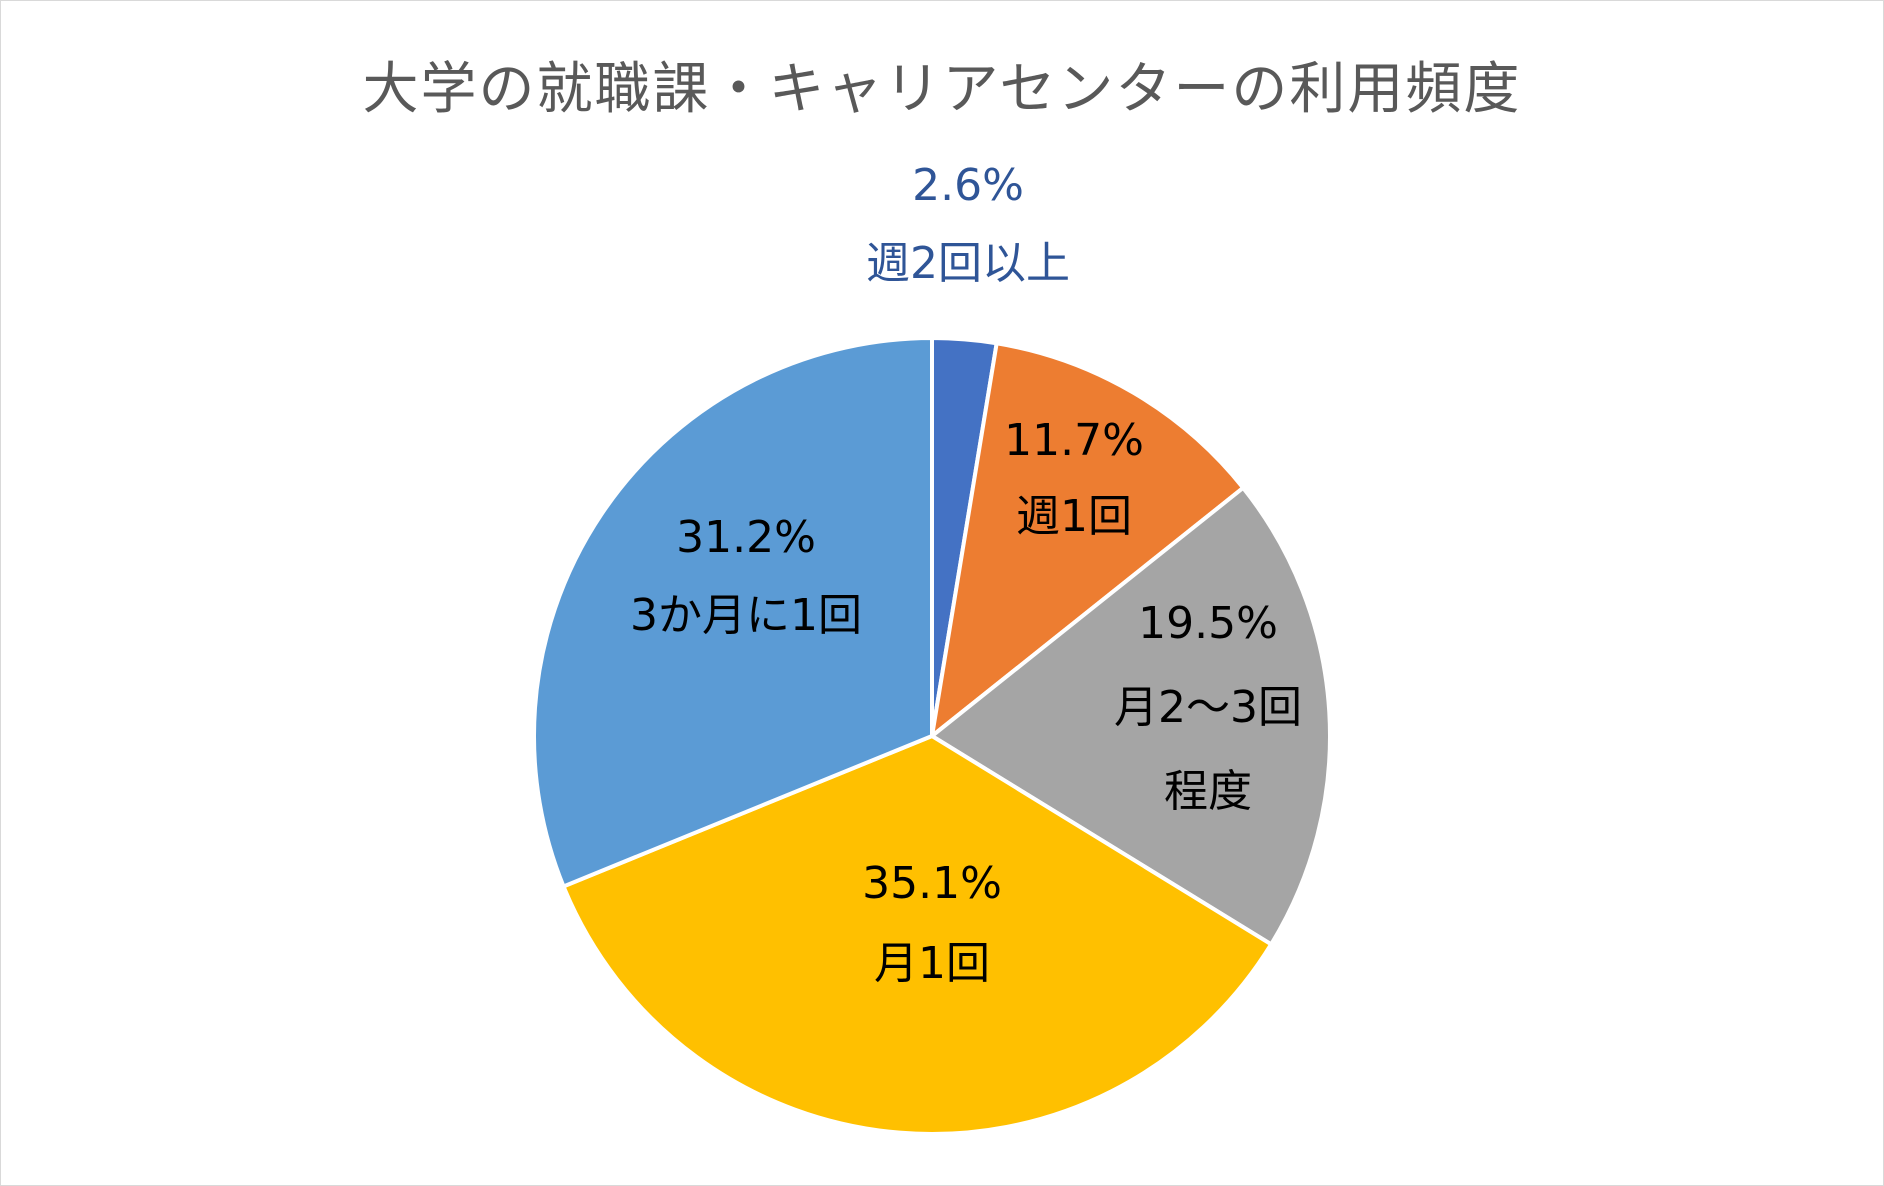 The image size is (1884, 1186). I want to click on data-label-category: 月2〜3回, so click(1208, 707).